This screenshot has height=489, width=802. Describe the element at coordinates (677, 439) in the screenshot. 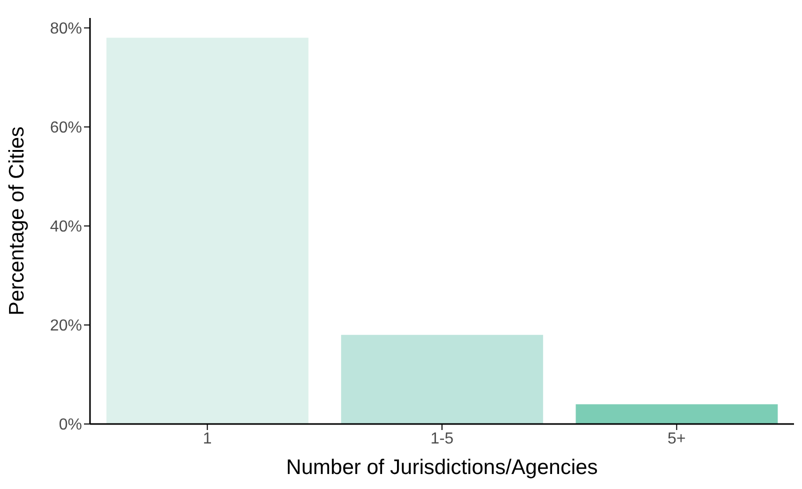

I see `x-tick-label: 5+` at that location.